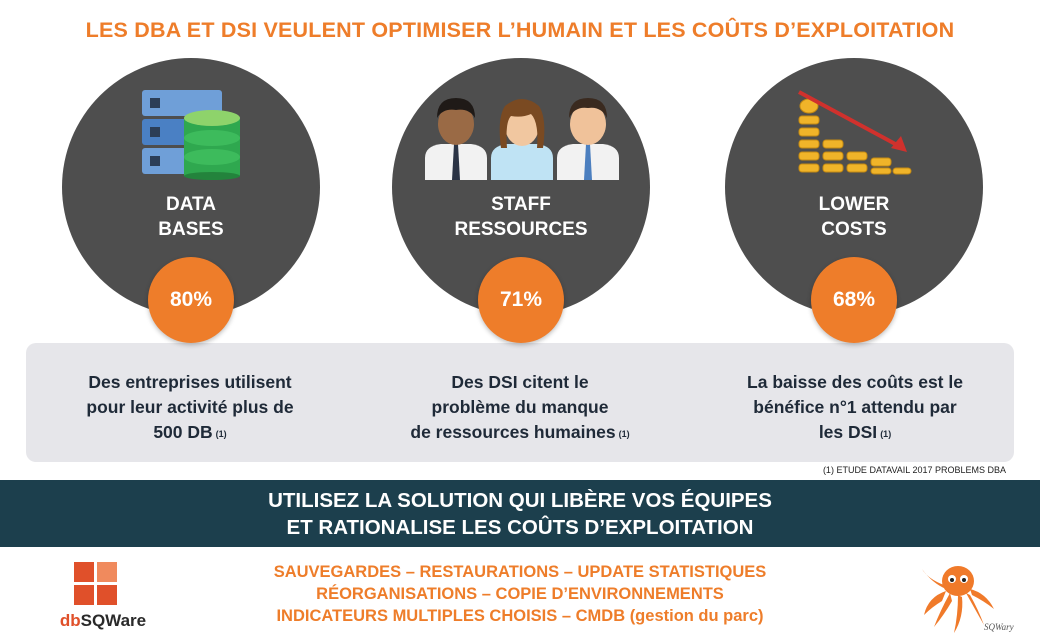 This screenshot has width=1040, height=640. I want to click on falling-coins-icon, so click(855, 132).